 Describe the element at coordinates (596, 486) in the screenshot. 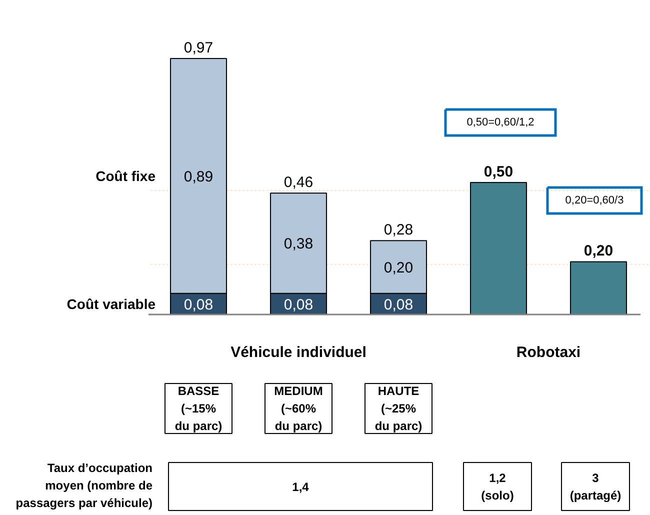

I see `text: 3 (partagé)` at that location.